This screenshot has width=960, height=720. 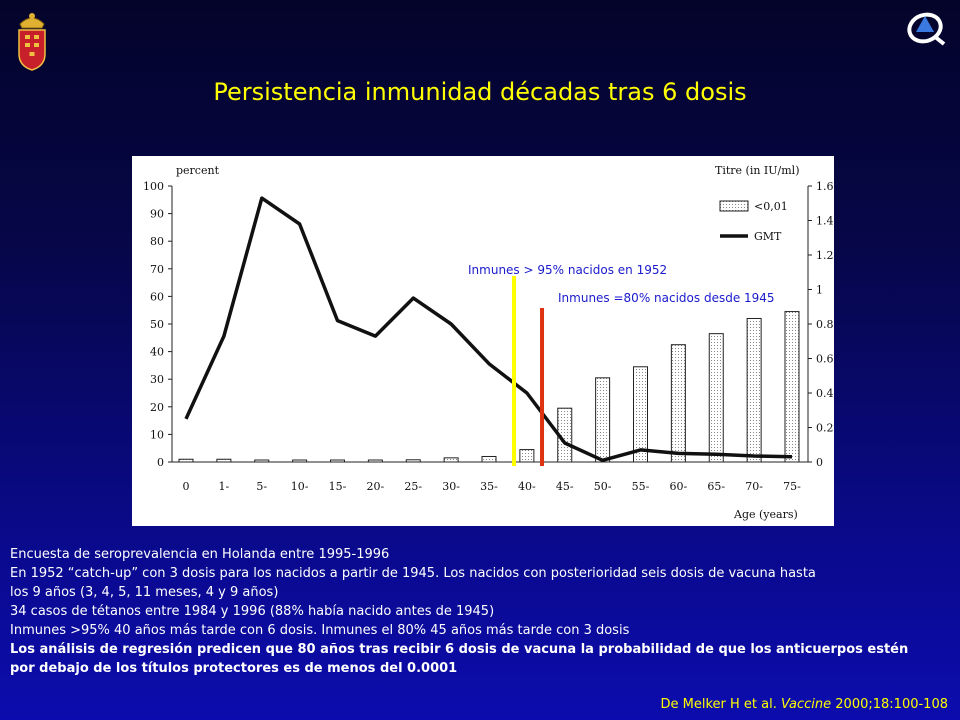 What do you see at coordinates (300, 486) in the screenshot?
I see `x-tick-label: 10-` at bounding box center [300, 486].